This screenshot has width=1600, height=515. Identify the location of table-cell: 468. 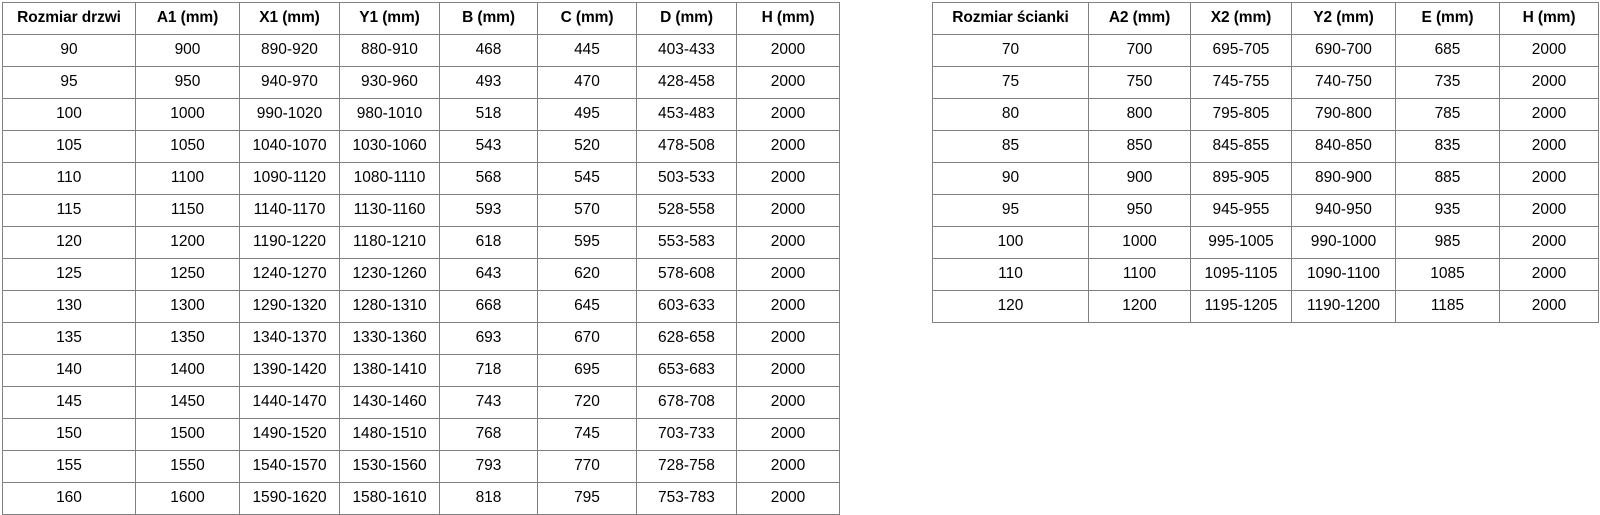
(488, 50).